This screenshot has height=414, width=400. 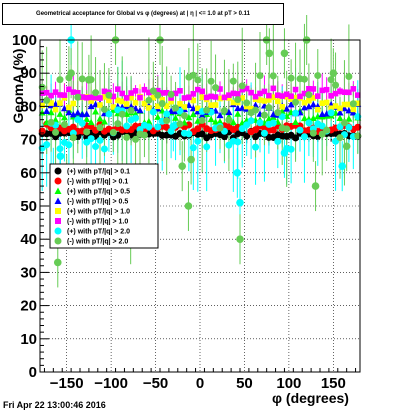 I want to click on y-tick-label: 50, so click(x=28, y=206).